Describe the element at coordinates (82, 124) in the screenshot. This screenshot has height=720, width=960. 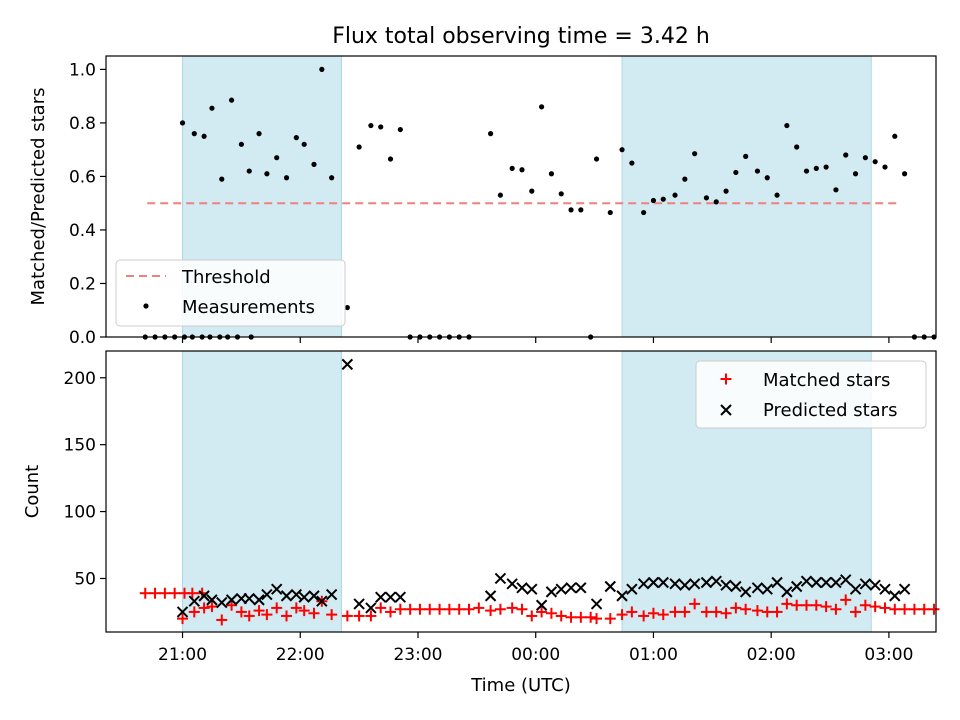
I see `y-tick-label: 0.8` at that location.